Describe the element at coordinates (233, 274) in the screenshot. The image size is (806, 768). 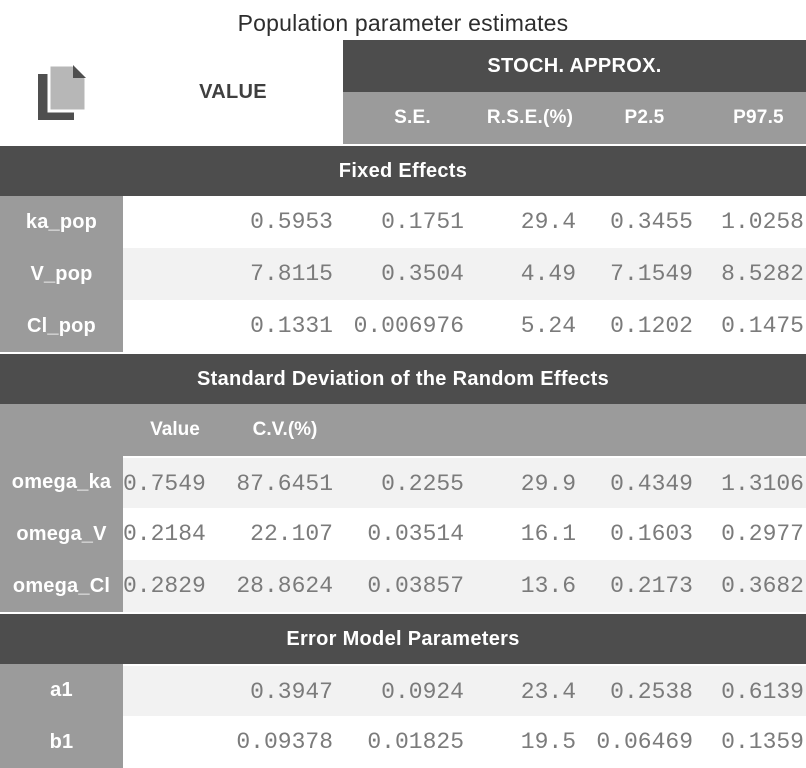
I see `cell-value: 7.8115` at that location.